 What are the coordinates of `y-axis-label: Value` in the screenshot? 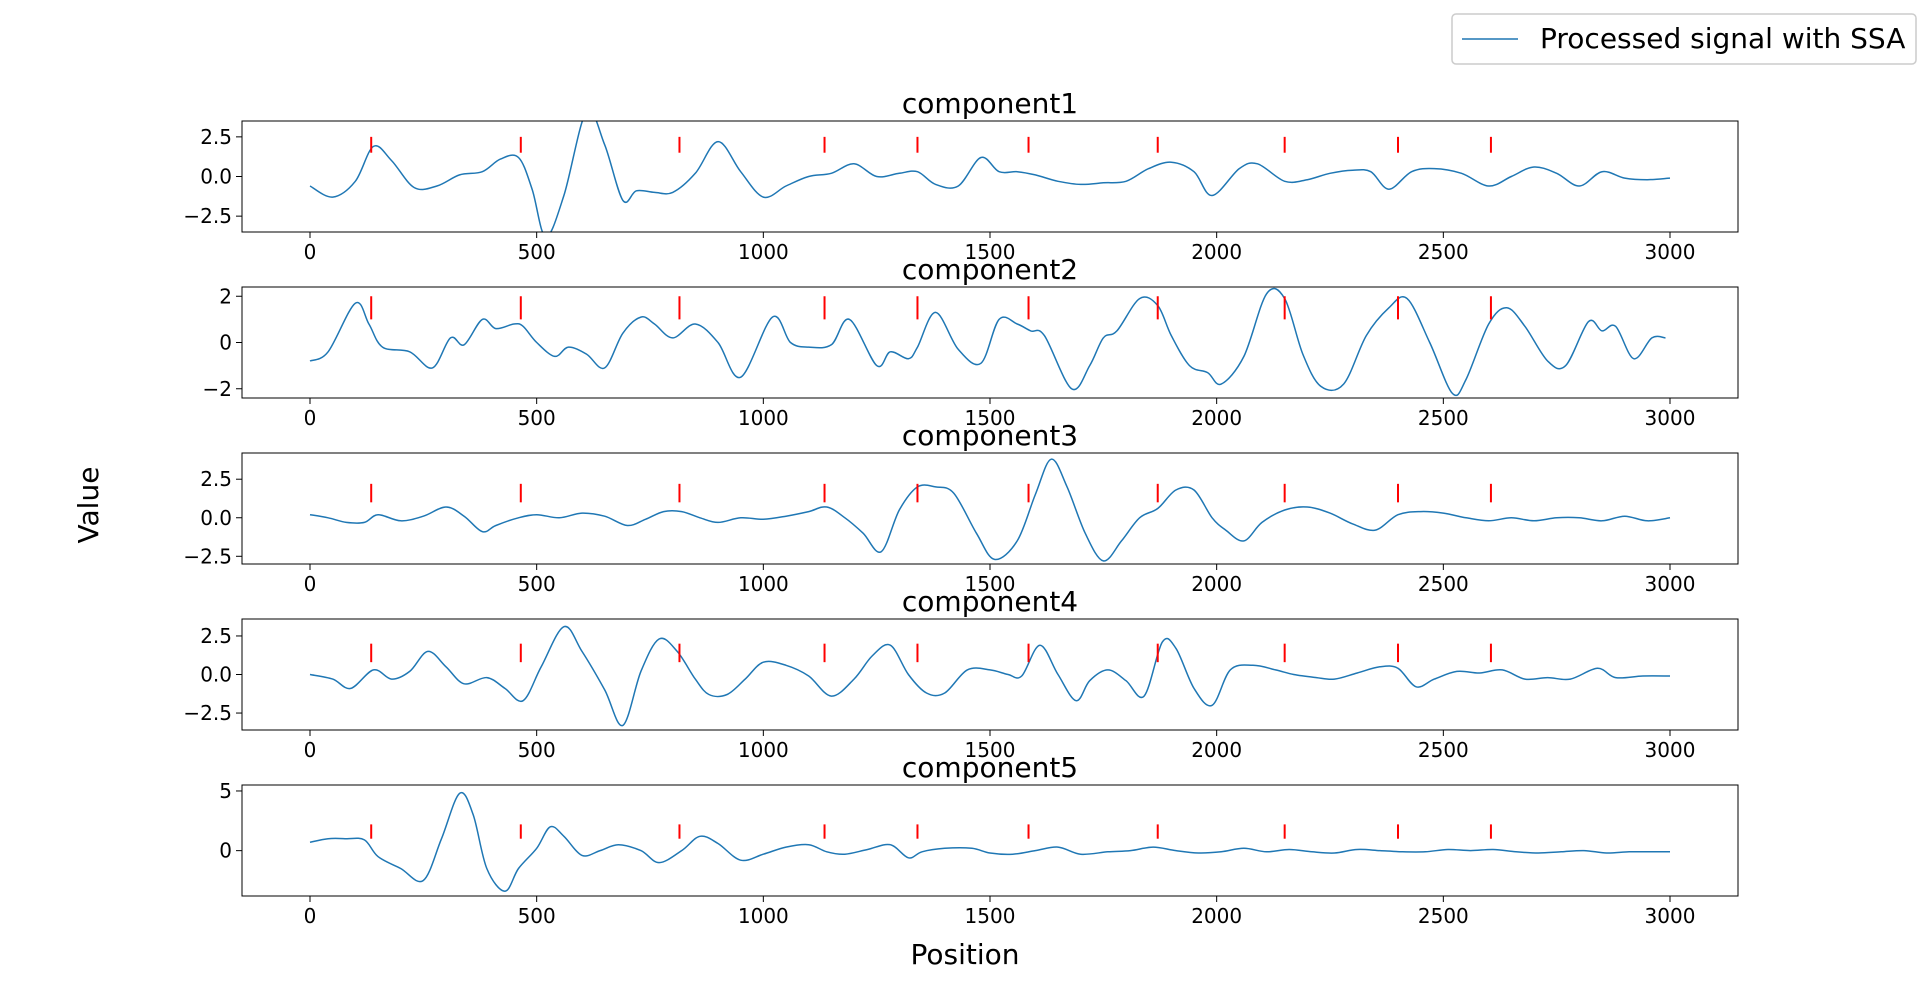 It's located at (88, 505).